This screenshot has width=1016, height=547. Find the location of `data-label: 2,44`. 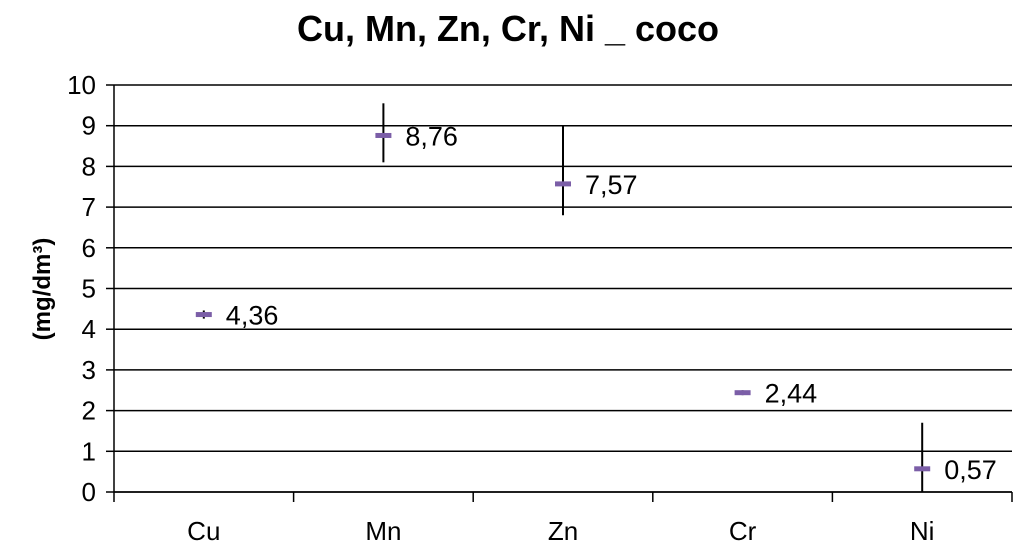

data-label: 2,44 is located at coordinates (791, 394).